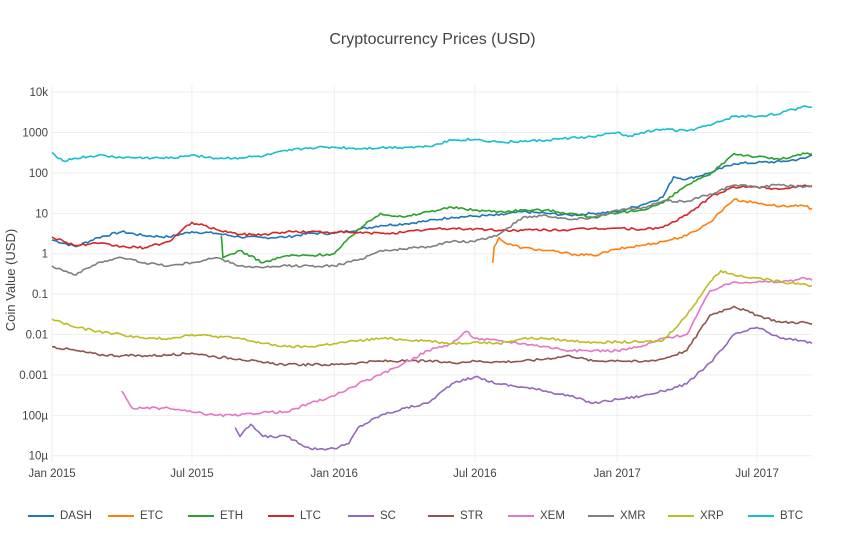  Describe the element at coordinates (45, 255) in the screenshot. I see `y-tick-label: 1` at that location.